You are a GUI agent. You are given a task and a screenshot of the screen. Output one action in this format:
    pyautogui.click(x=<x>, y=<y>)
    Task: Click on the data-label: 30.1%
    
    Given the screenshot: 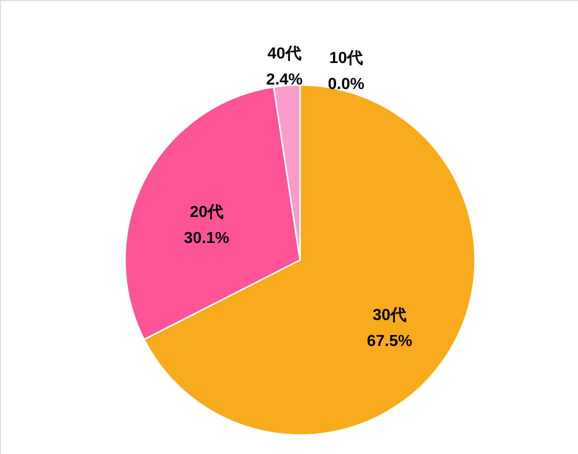 What is the action you would take?
    pyautogui.click(x=207, y=239)
    